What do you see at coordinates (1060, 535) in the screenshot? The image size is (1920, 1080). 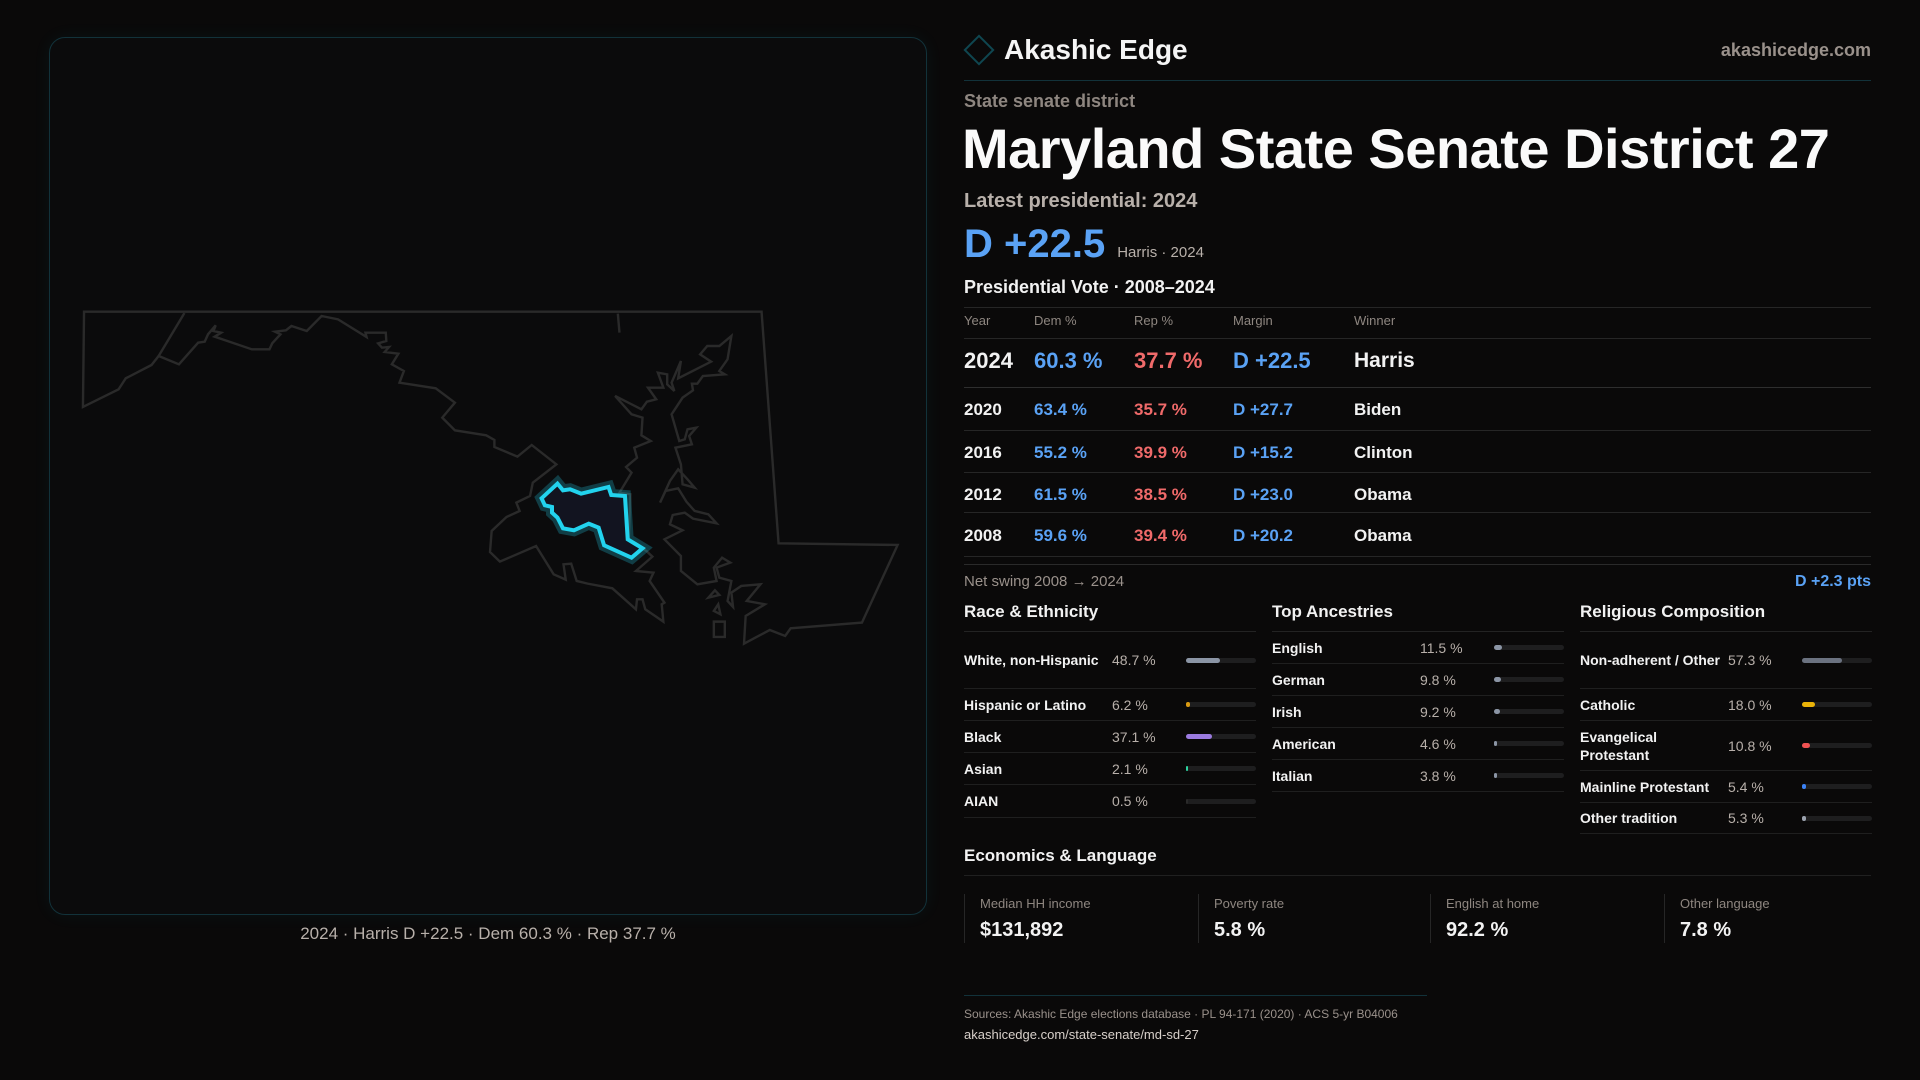 I see `cell-dem: 59.6 %` at bounding box center [1060, 535].